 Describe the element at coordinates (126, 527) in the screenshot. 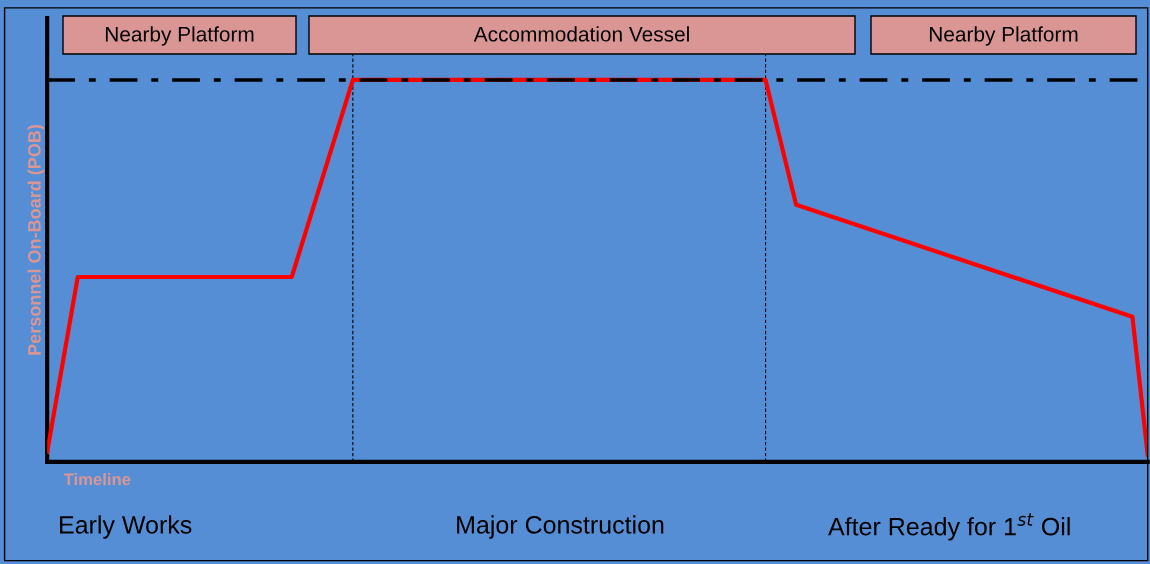

I see `text: Early Works` at that location.